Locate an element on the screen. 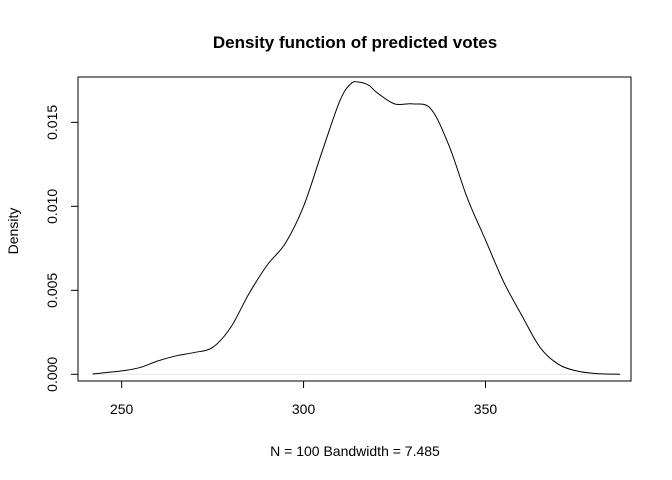  y-tick-label: 0.000 is located at coordinates (52, 374).